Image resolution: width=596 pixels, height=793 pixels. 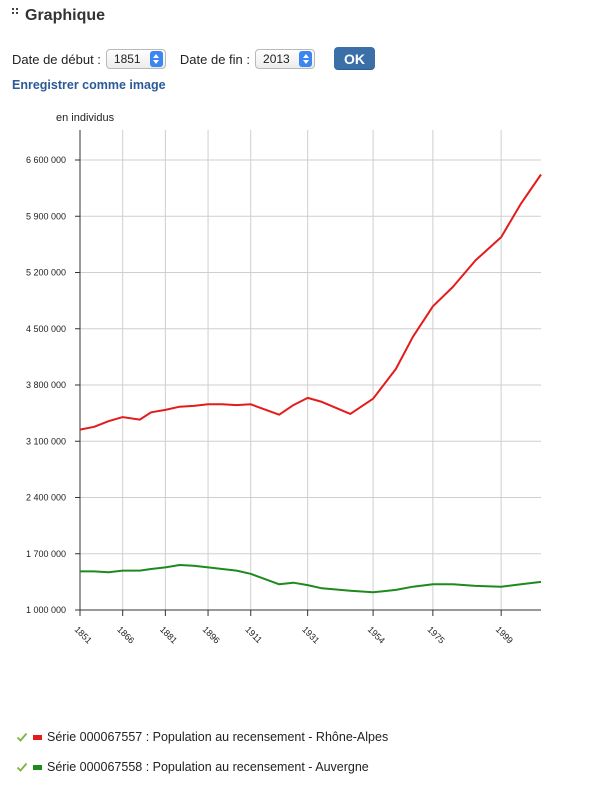 What do you see at coordinates (83, 634) in the screenshot?
I see `x-tick-label: 1851` at bounding box center [83, 634].